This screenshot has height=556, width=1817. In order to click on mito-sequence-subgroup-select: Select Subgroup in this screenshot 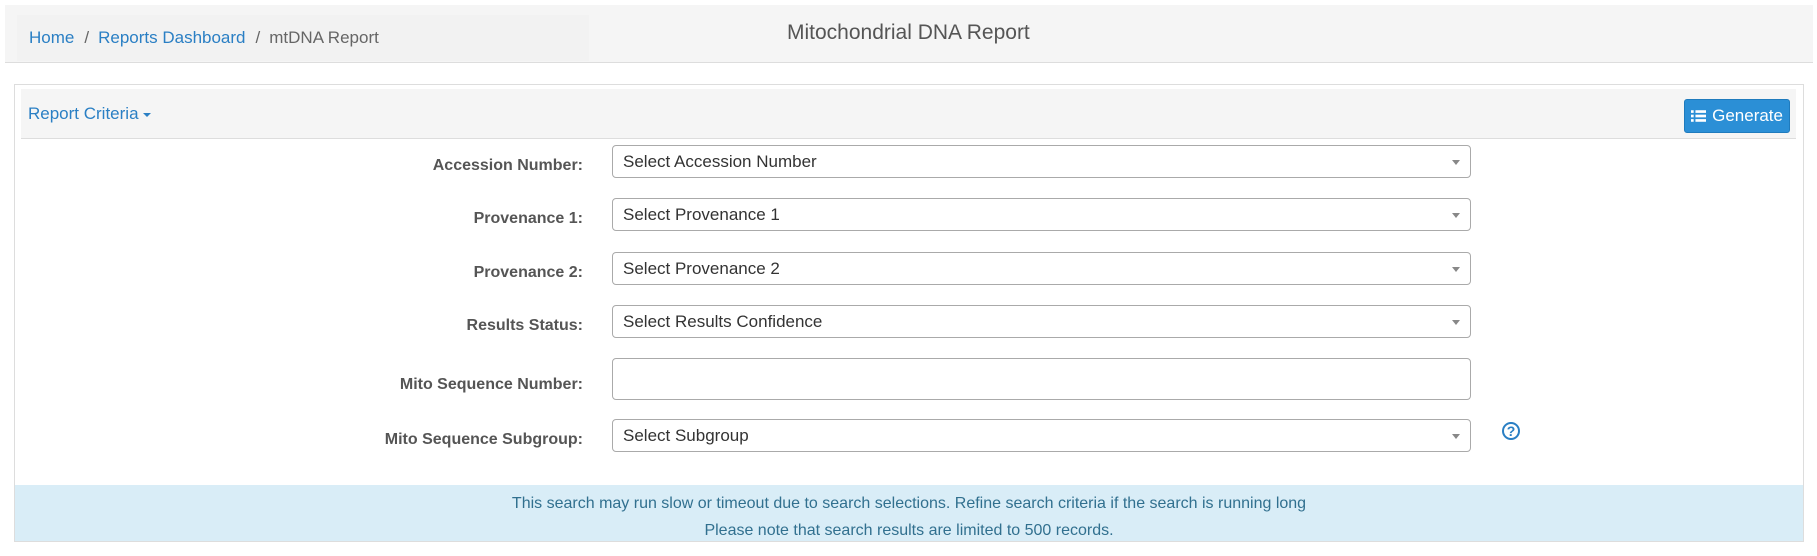, I will do `click(1041, 435)`.